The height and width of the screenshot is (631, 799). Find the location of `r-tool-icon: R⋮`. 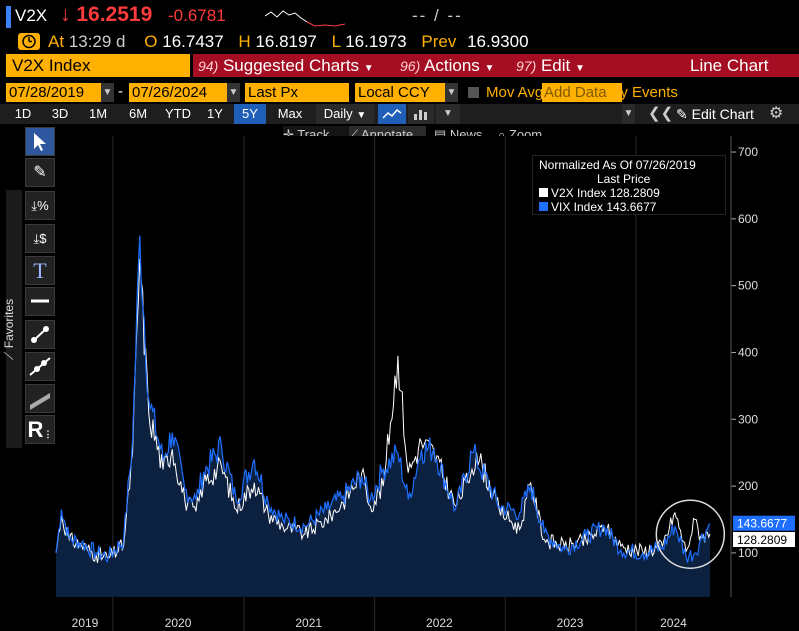

r-tool-icon: R⋮ is located at coordinates (40, 429).